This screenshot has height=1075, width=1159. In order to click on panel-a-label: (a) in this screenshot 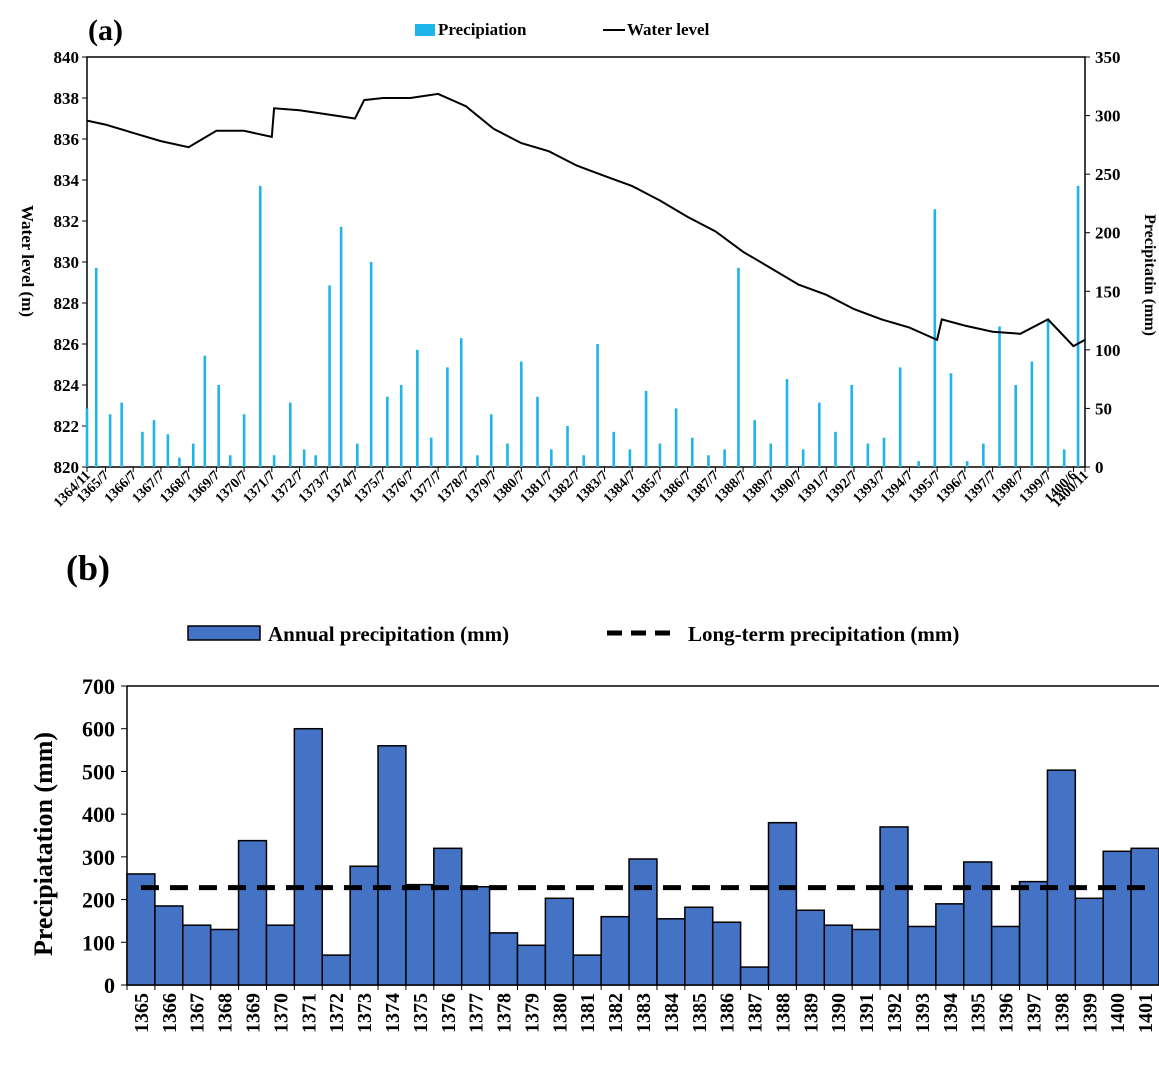, I will do `click(105, 30)`.